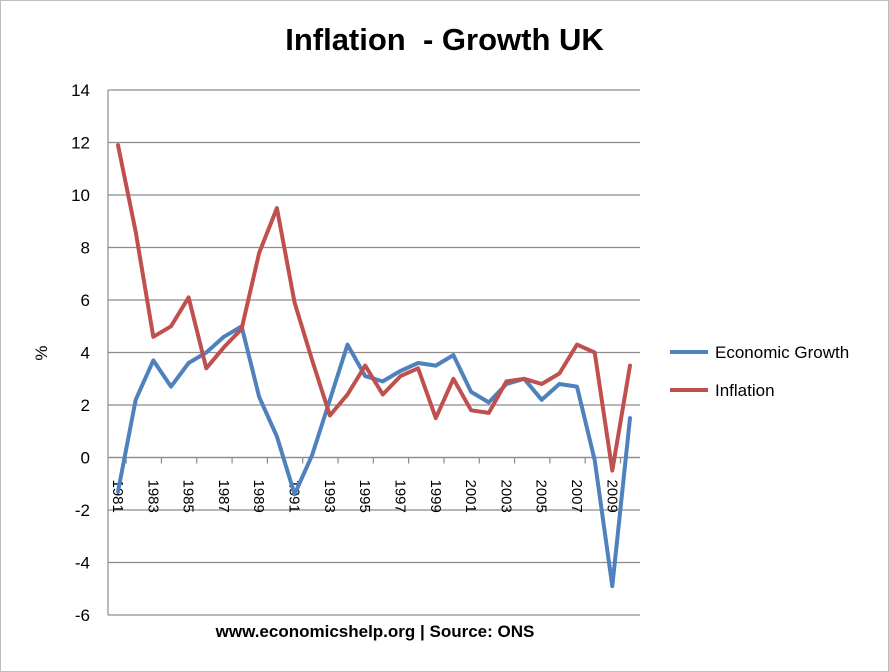 The height and width of the screenshot is (672, 889). I want to click on y-tick-label: 2, so click(85, 405).